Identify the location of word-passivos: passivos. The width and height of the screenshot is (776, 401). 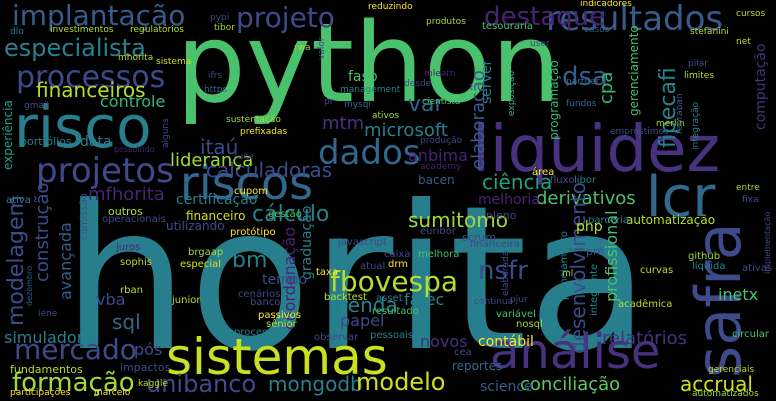
(279, 315).